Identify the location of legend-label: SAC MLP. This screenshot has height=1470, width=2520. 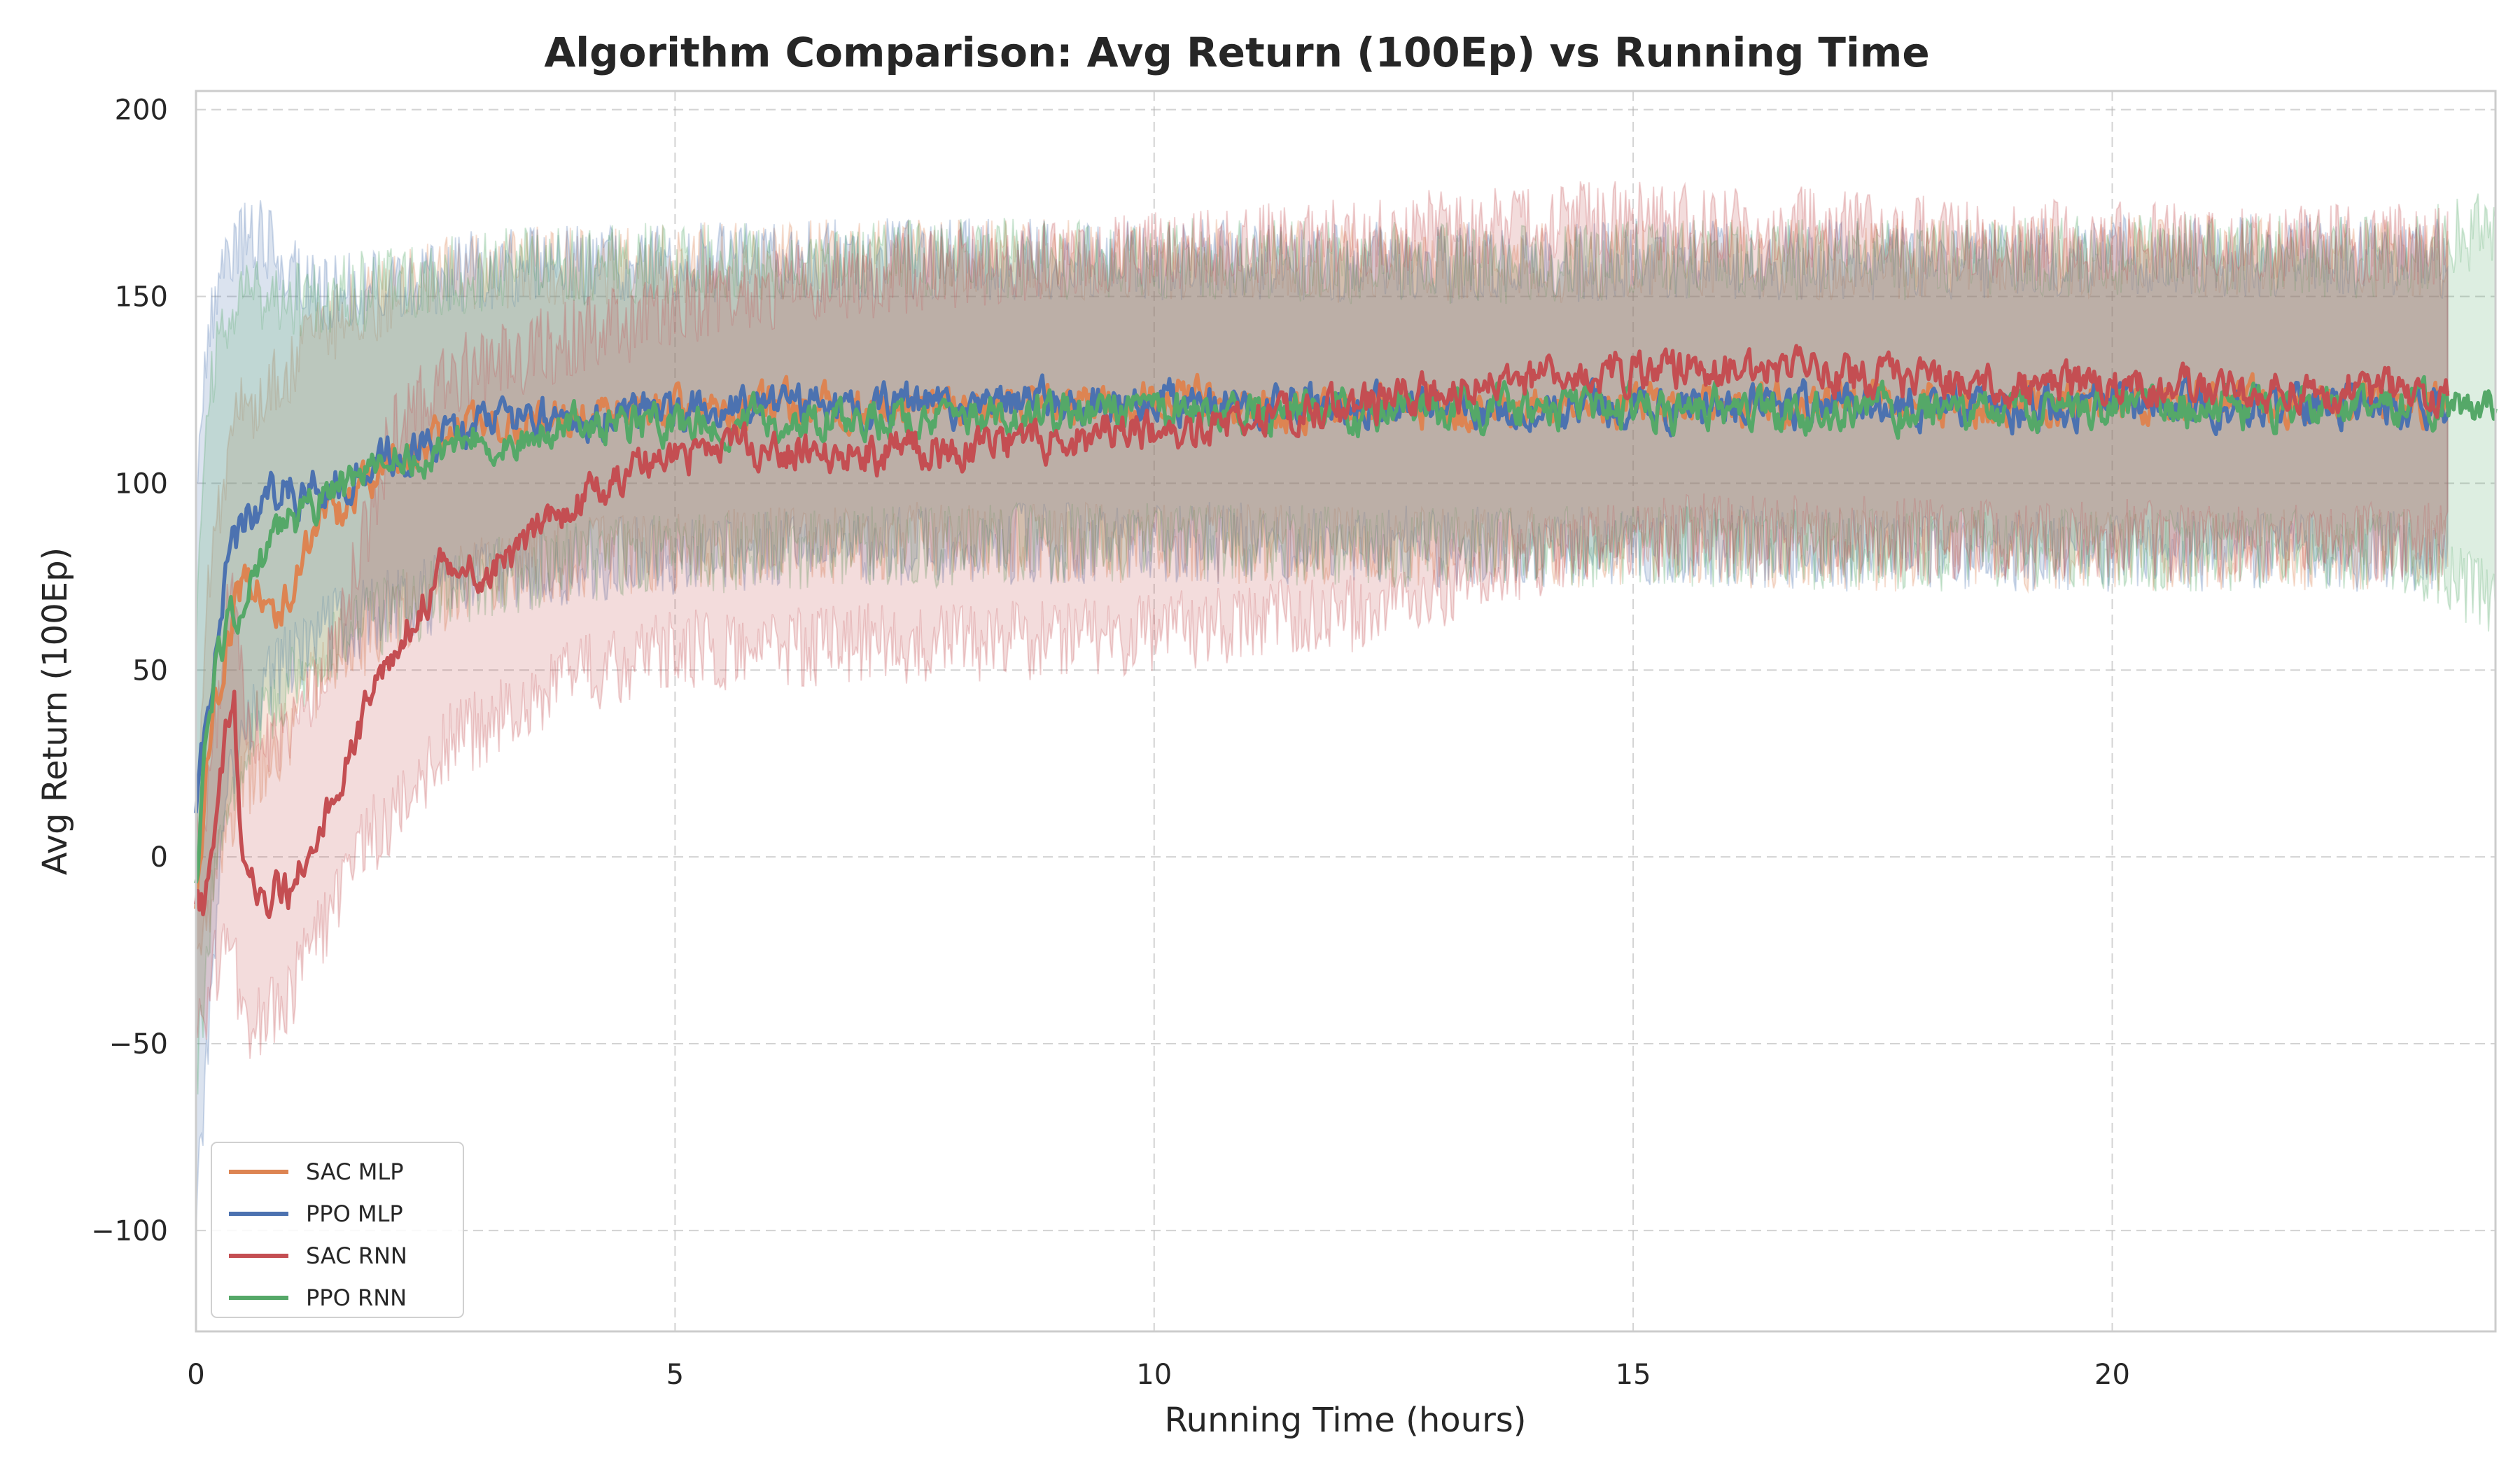
(354, 1171).